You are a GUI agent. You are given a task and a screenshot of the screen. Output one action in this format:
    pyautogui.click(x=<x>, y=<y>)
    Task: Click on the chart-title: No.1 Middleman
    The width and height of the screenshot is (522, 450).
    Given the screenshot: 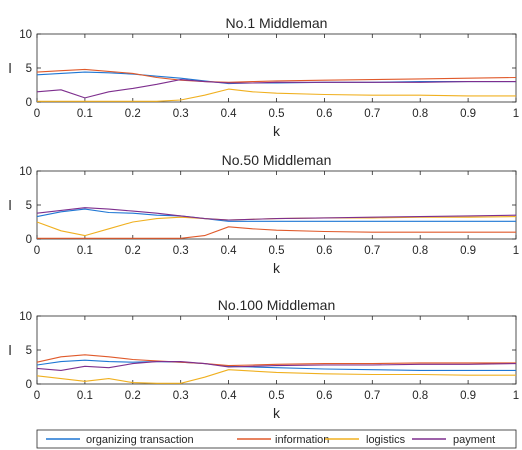 What is the action you would take?
    pyautogui.click(x=277, y=23)
    